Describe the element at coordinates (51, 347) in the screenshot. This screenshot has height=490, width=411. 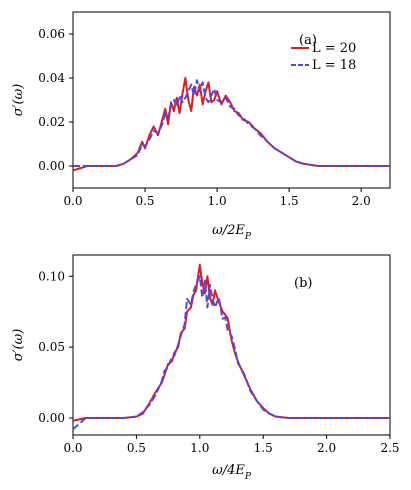
I see `y-tick-label: 0.05` at that location.